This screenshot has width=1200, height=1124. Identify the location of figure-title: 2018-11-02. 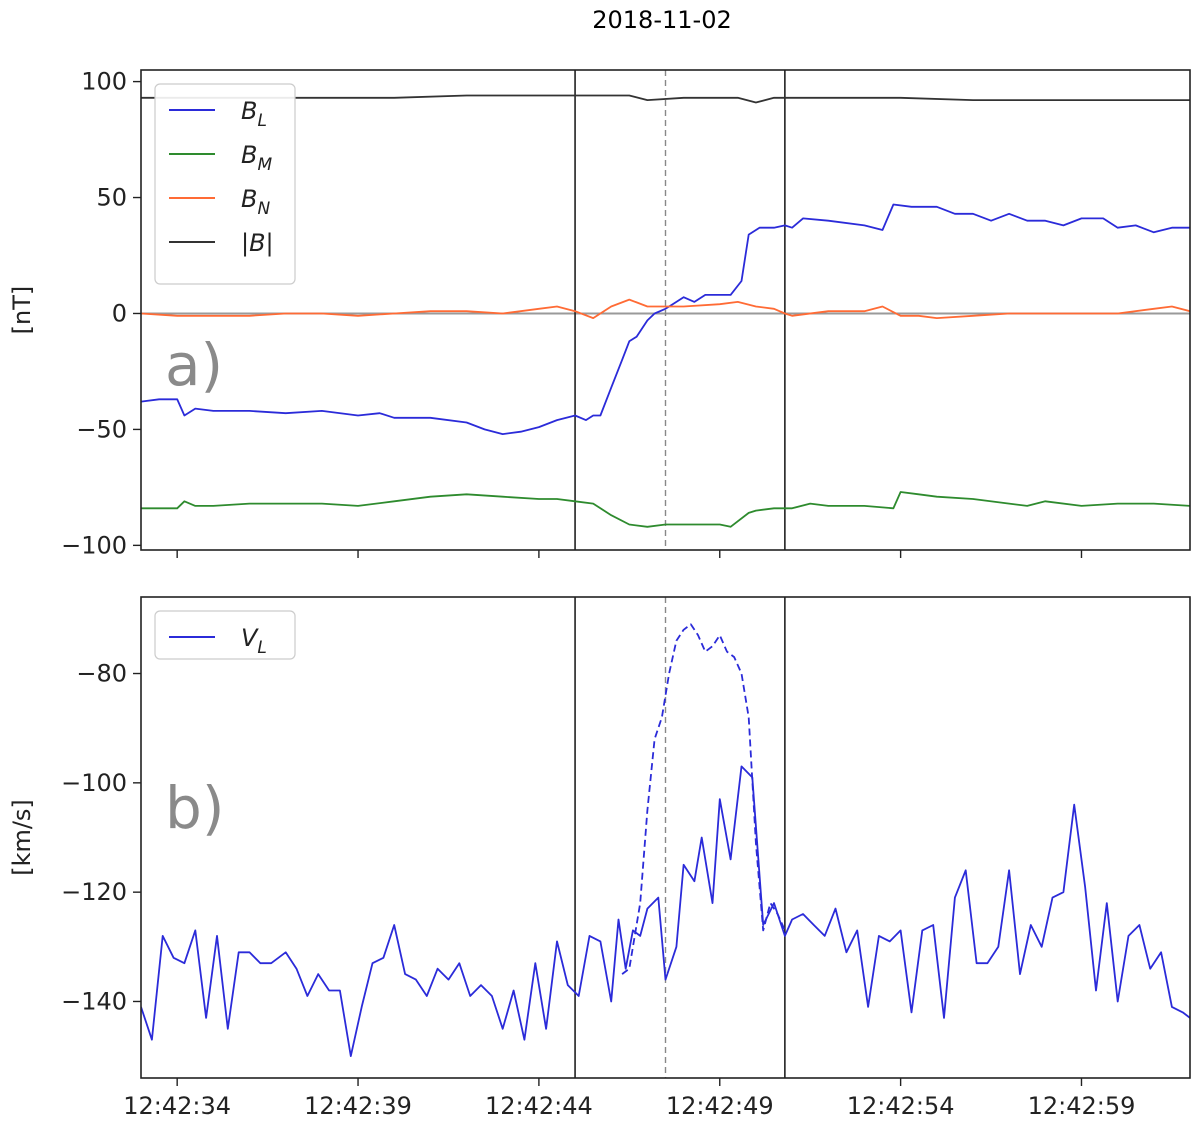
(661, 20).